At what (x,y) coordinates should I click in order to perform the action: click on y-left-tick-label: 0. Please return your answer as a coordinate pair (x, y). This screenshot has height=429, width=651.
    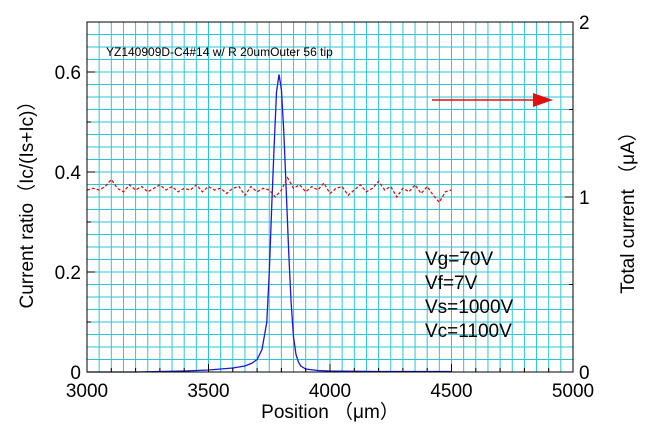
    Looking at the image, I should click on (75, 373).